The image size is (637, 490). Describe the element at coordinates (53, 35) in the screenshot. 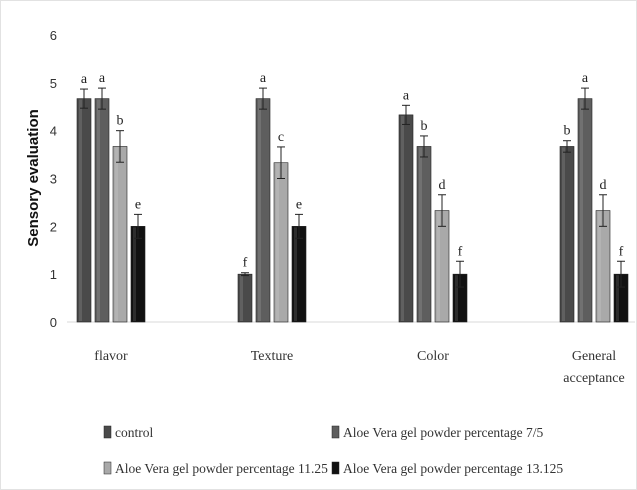

I see `y-tick-label: 6` at that location.